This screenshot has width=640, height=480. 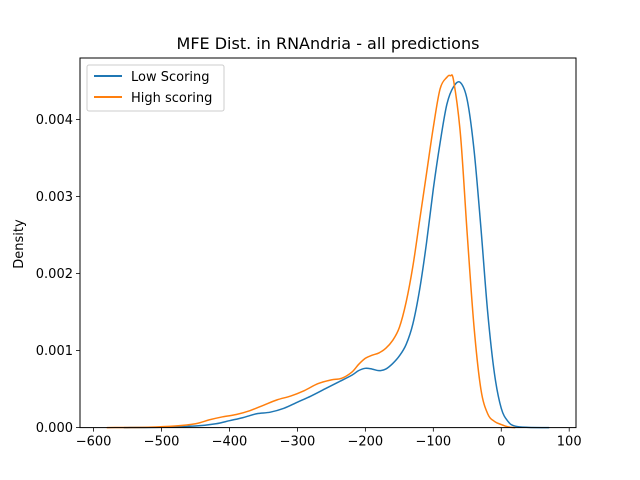 I want to click on y-tick-label: 0.004, so click(x=54, y=120).